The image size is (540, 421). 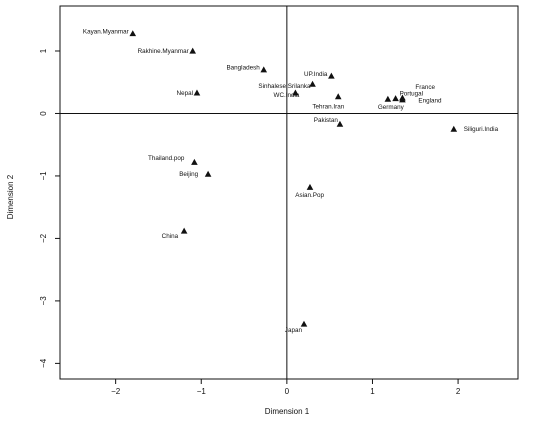 I want to click on data-point-label: Germany, so click(x=391, y=107).